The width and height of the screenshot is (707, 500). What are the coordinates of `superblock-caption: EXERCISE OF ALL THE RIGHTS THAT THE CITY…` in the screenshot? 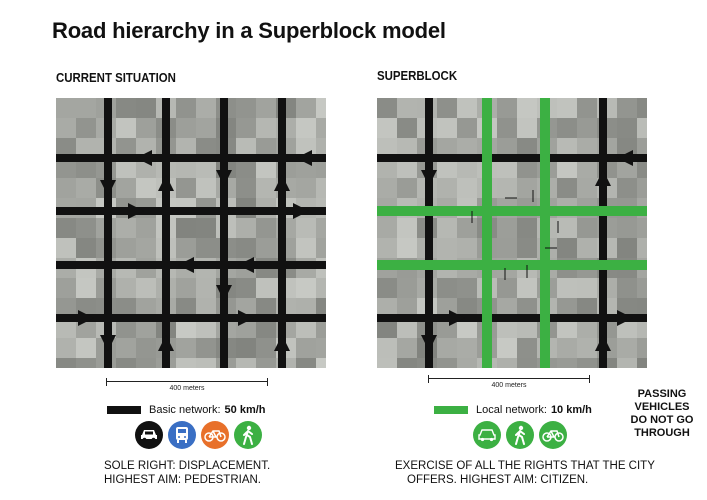 It's located at (525, 473).